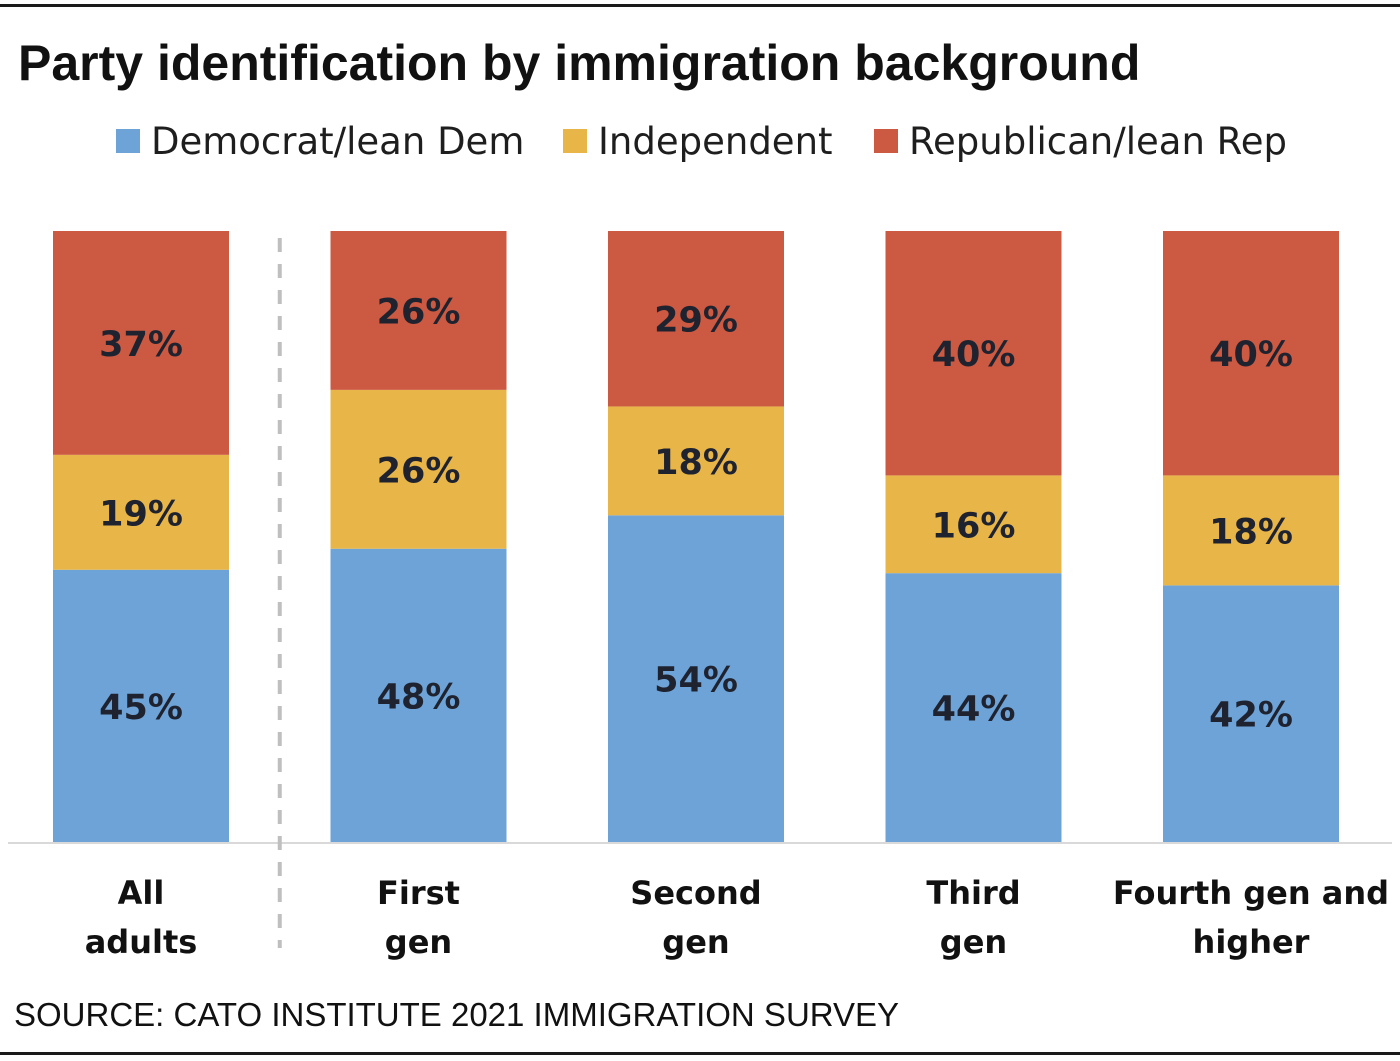  I want to click on category-label-2-line-1: gen, so click(695, 942).